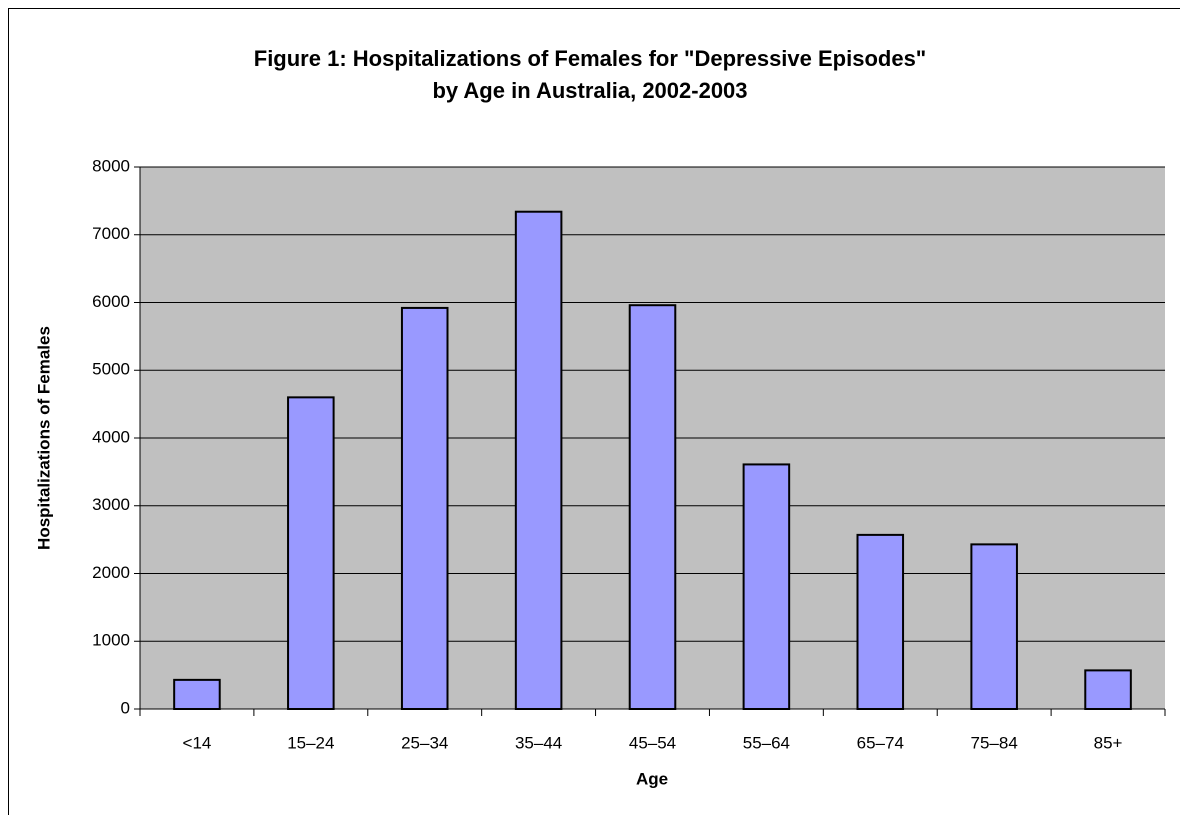  Describe the element at coordinates (111, 436) in the screenshot. I see `y-tick-label: 4000` at that location.